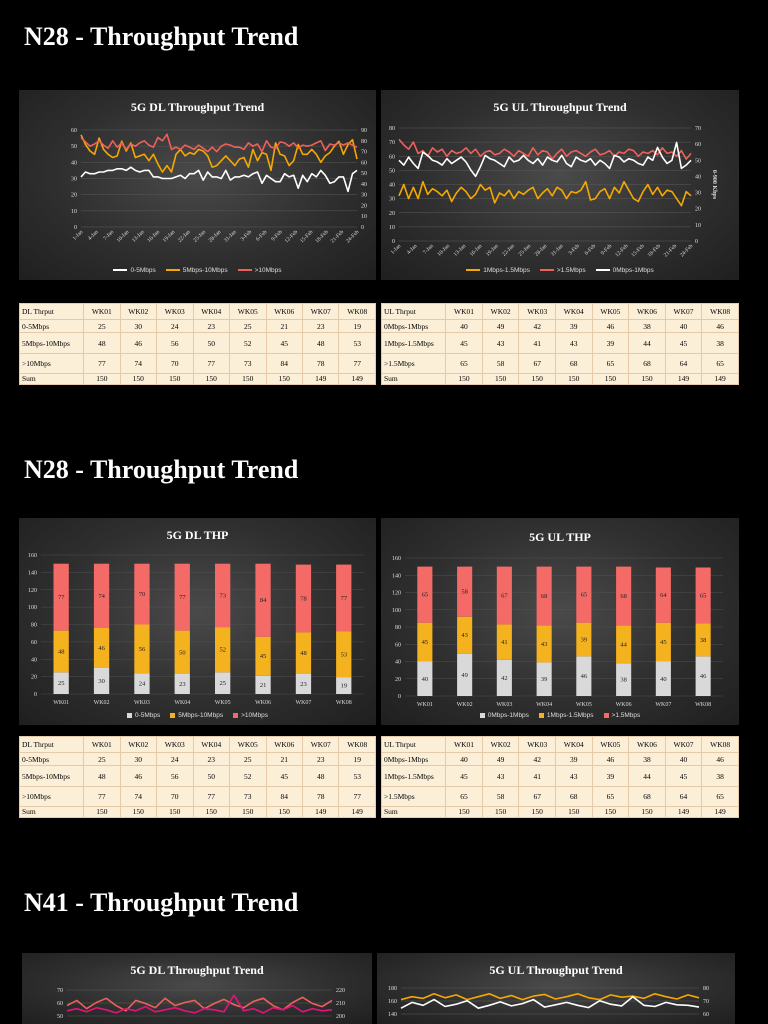  Describe the element at coordinates (34, 678) in the screenshot. I see `y-tick-label: 20` at that location.